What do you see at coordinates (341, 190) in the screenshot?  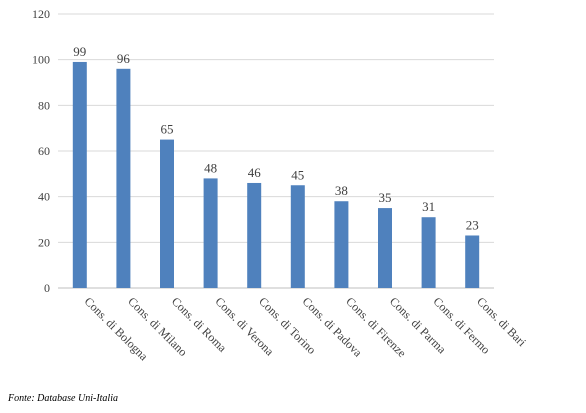 I see `data-label: 38` at bounding box center [341, 190].